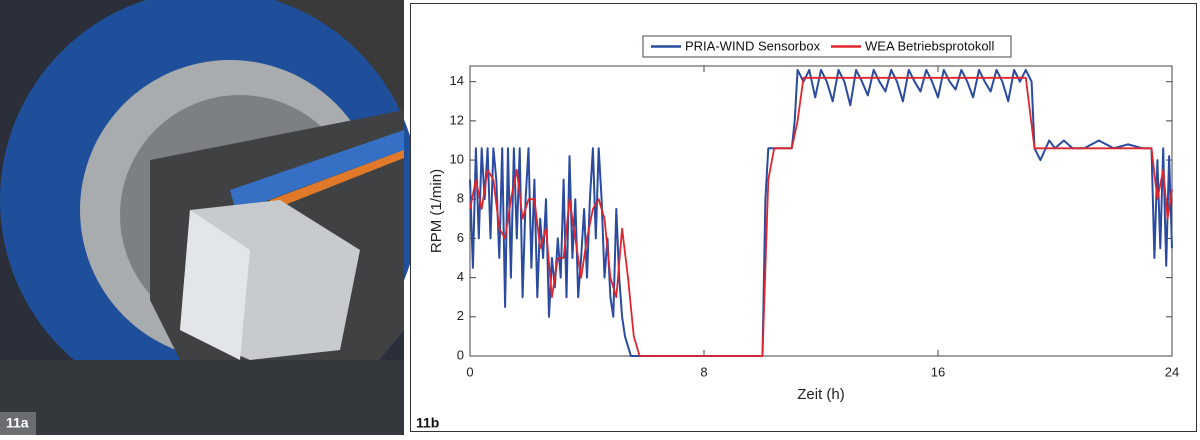 Image resolution: width=1200 pixels, height=440 pixels. What do you see at coordinates (827, 46) in the screenshot?
I see `legend-box` at bounding box center [827, 46].